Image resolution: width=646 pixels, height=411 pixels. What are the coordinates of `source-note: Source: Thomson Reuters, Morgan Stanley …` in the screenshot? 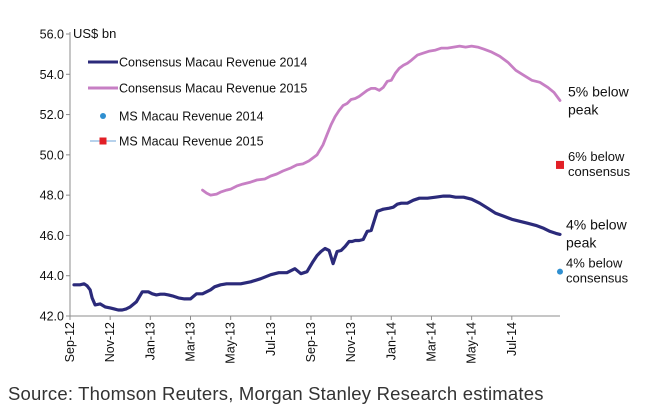 It's located at (276, 393).